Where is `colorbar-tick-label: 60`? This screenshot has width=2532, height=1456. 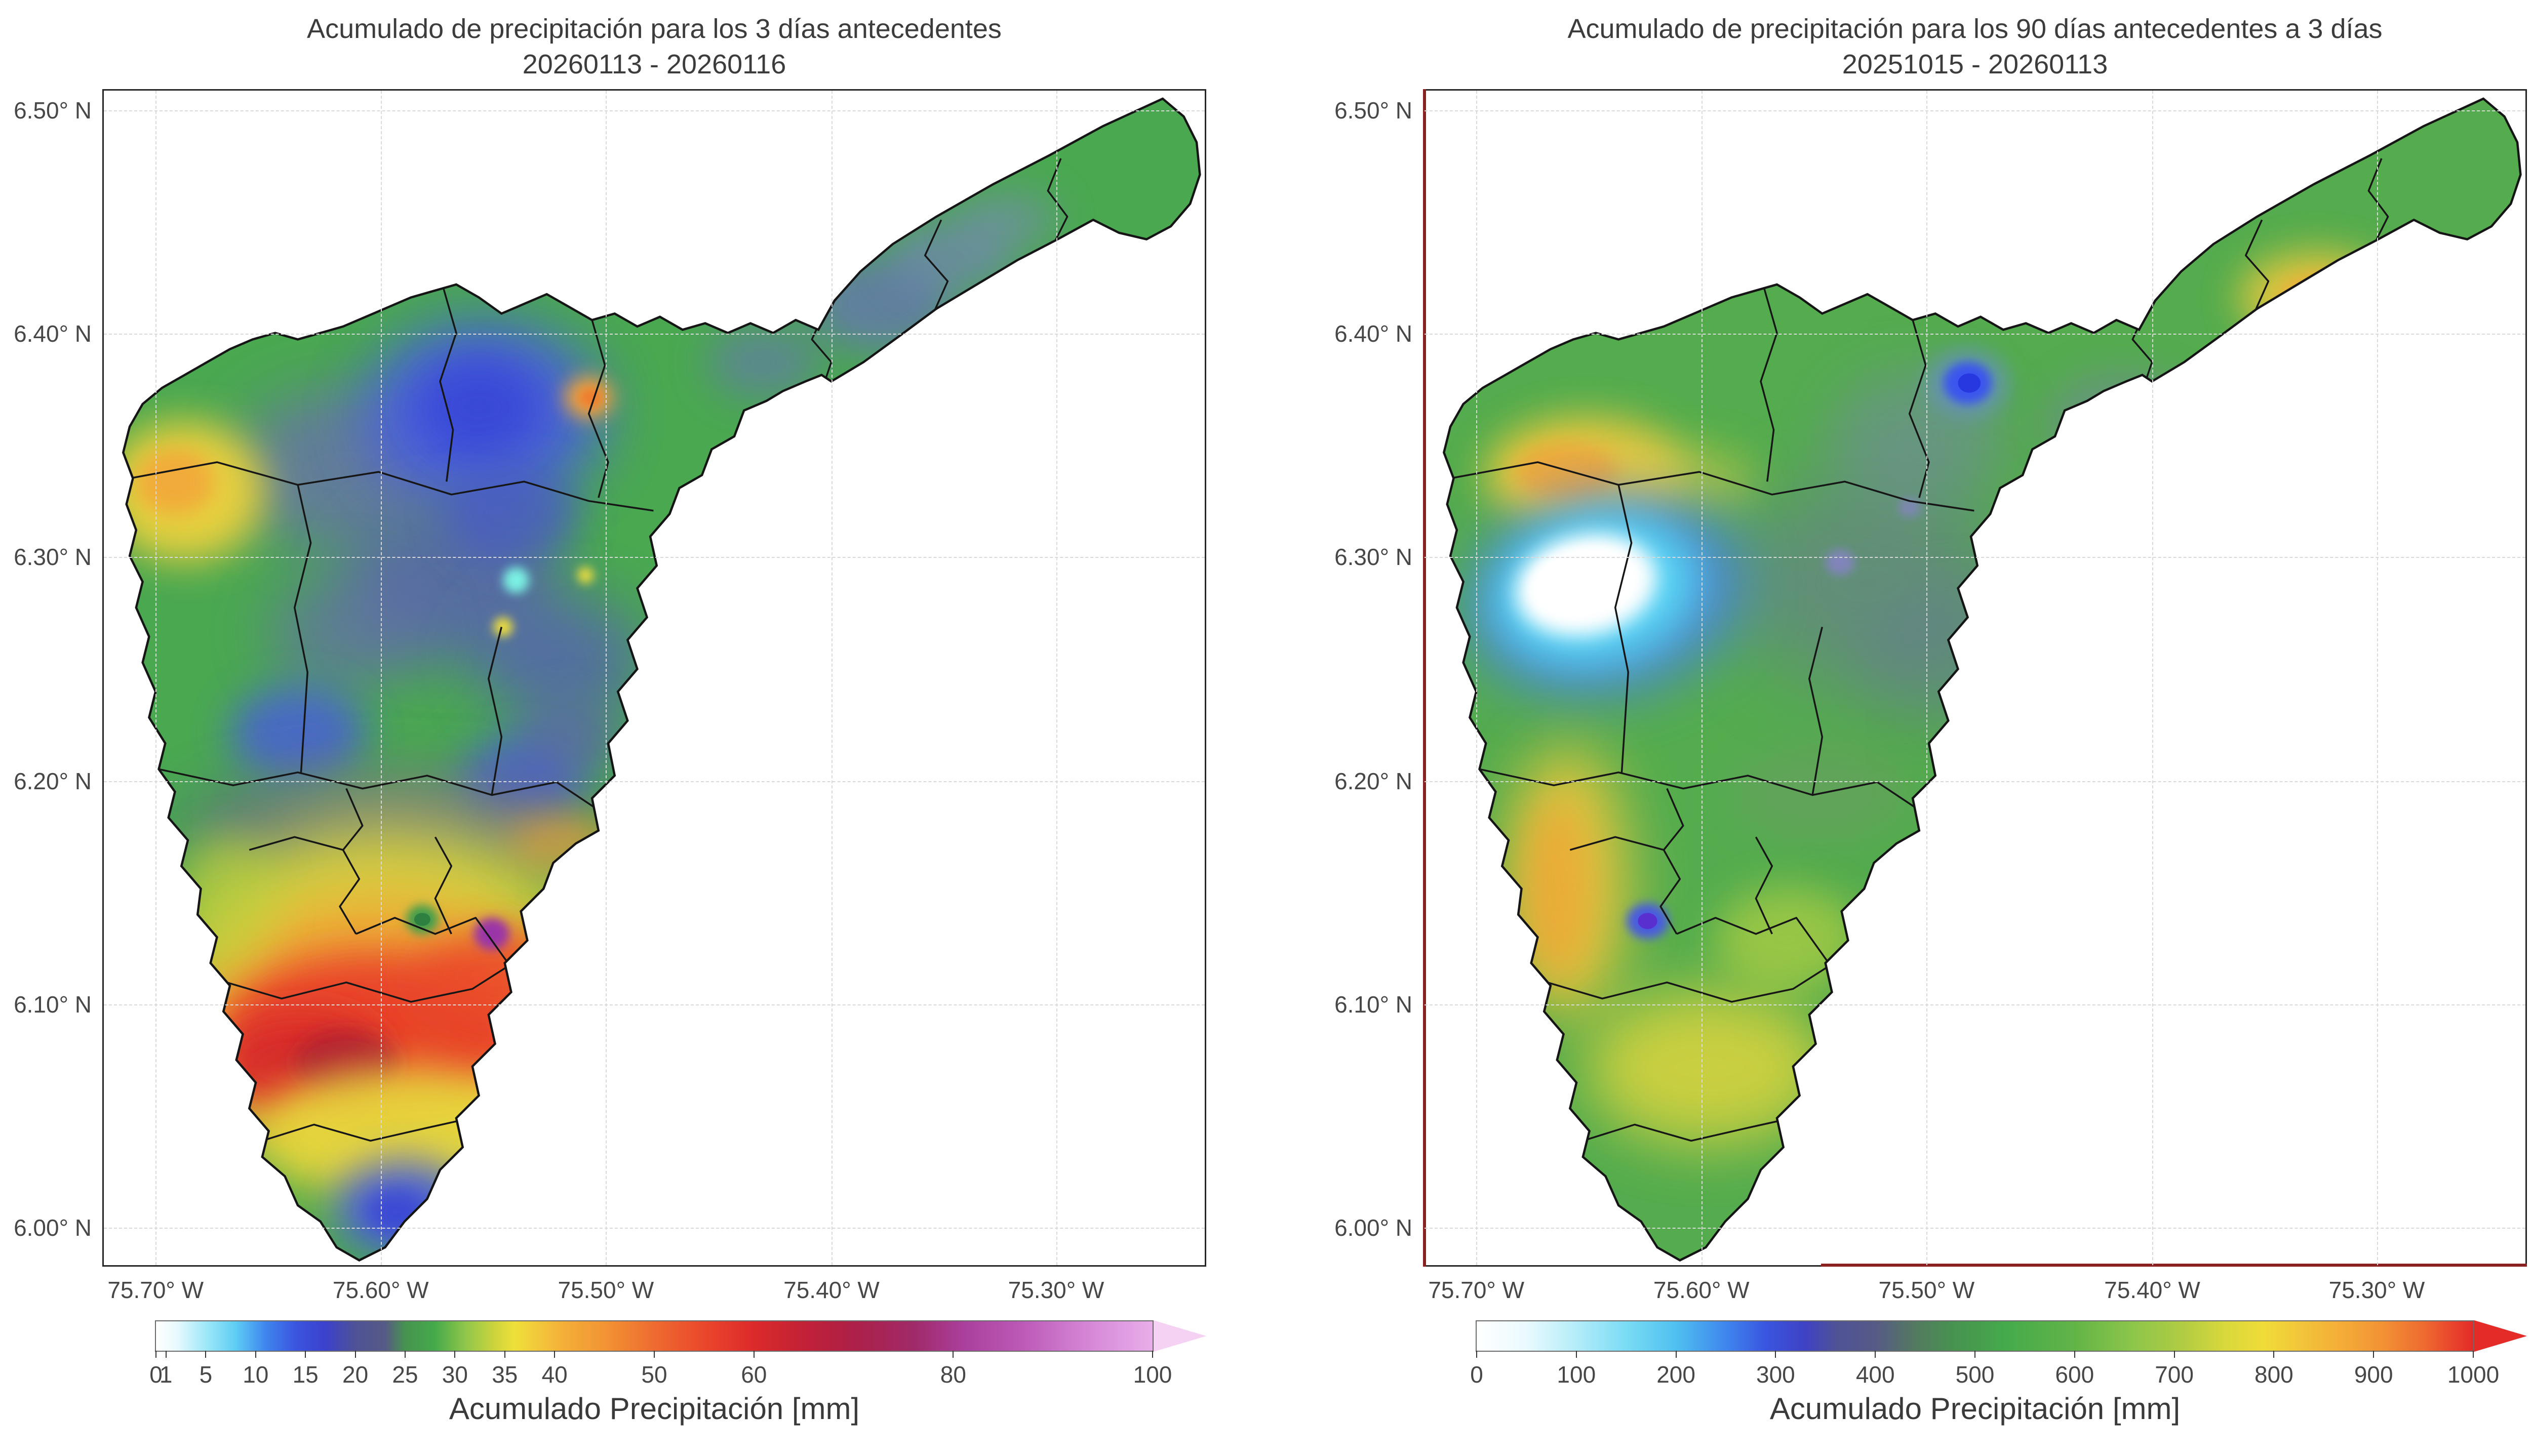
colorbar-tick-label: 60 is located at coordinates (754, 1374).